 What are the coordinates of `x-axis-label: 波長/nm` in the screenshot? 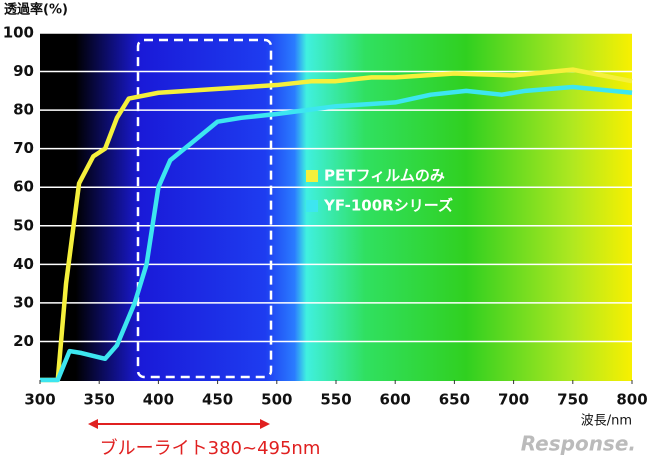 It's located at (606, 421).